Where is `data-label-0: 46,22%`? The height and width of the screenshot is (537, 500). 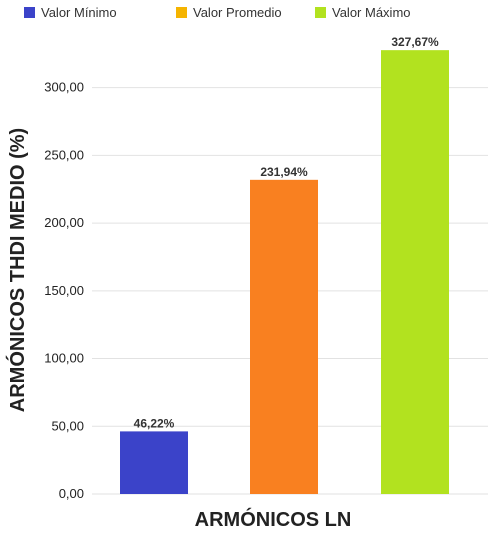 data-label-0: 46,22% is located at coordinates (154, 423).